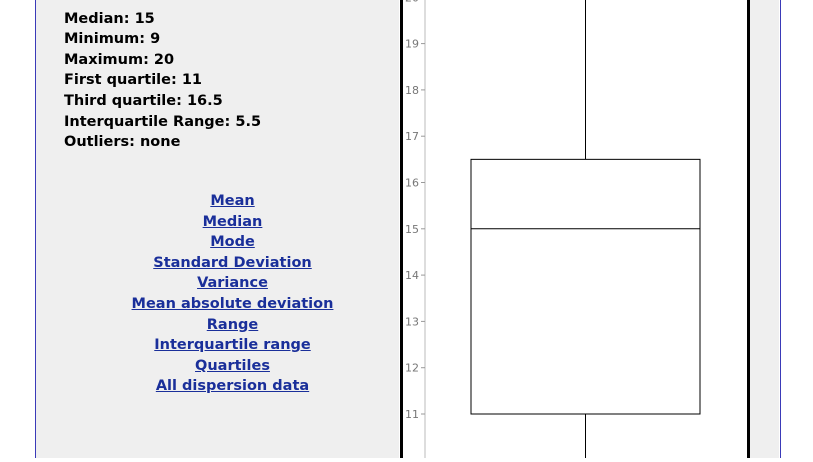  What do you see at coordinates (232, 386) in the screenshot?
I see `link-all-dispersion-data: All dispersion data` at bounding box center [232, 386].